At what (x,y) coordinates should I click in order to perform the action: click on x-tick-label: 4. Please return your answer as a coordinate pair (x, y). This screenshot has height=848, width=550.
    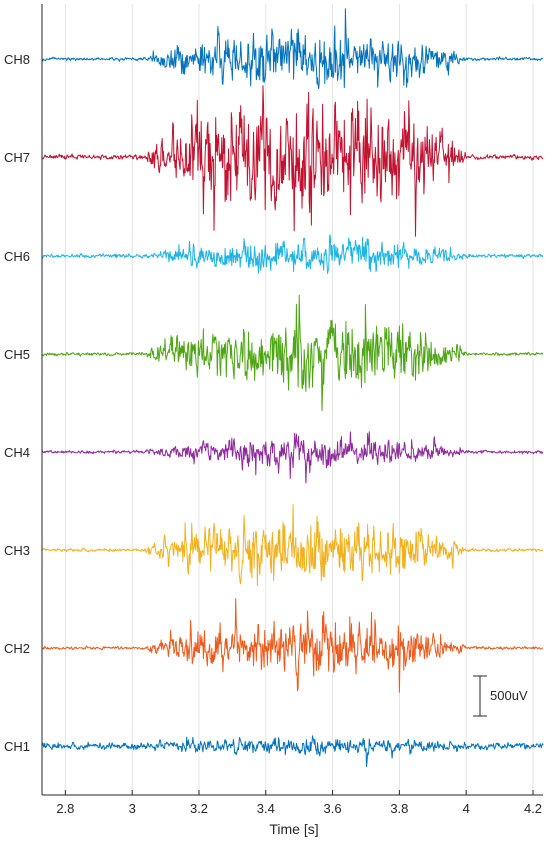
    Looking at the image, I should click on (466, 808).